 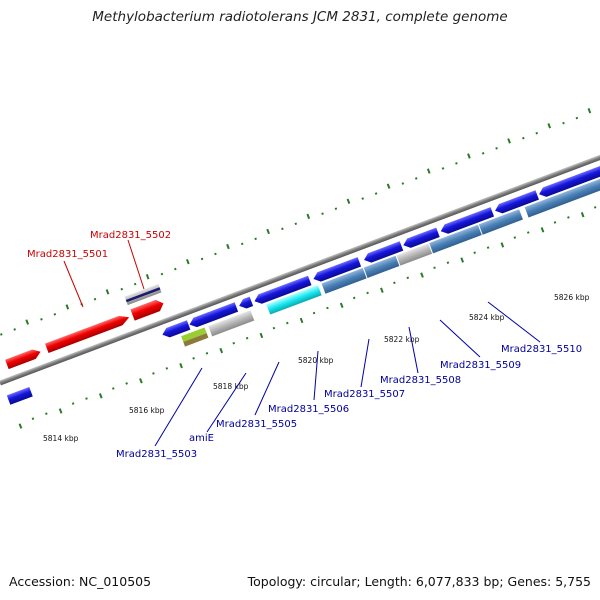 What do you see at coordinates (420, 380) in the screenshot?
I see `gene-label-mrad2831-5508: Mrad2831_5508` at bounding box center [420, 380].